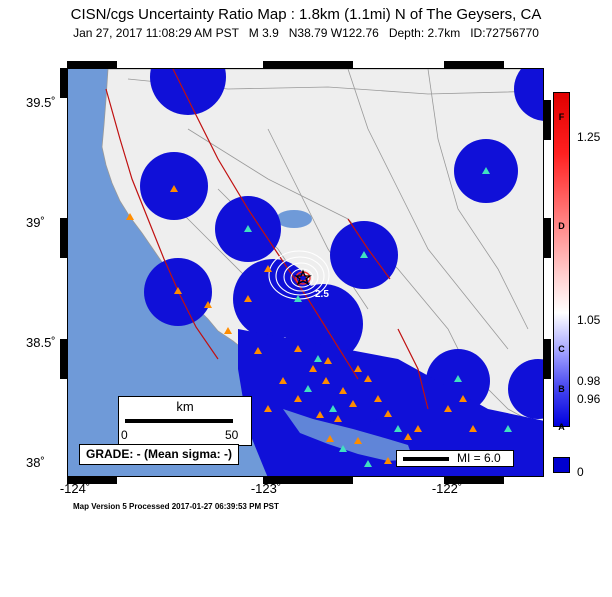 The height and width of the screenshot is (597, 612). Describe the element at coordinates (589, 137) in the screenshot. I see `colorbar-tick: 1.25` at that location.